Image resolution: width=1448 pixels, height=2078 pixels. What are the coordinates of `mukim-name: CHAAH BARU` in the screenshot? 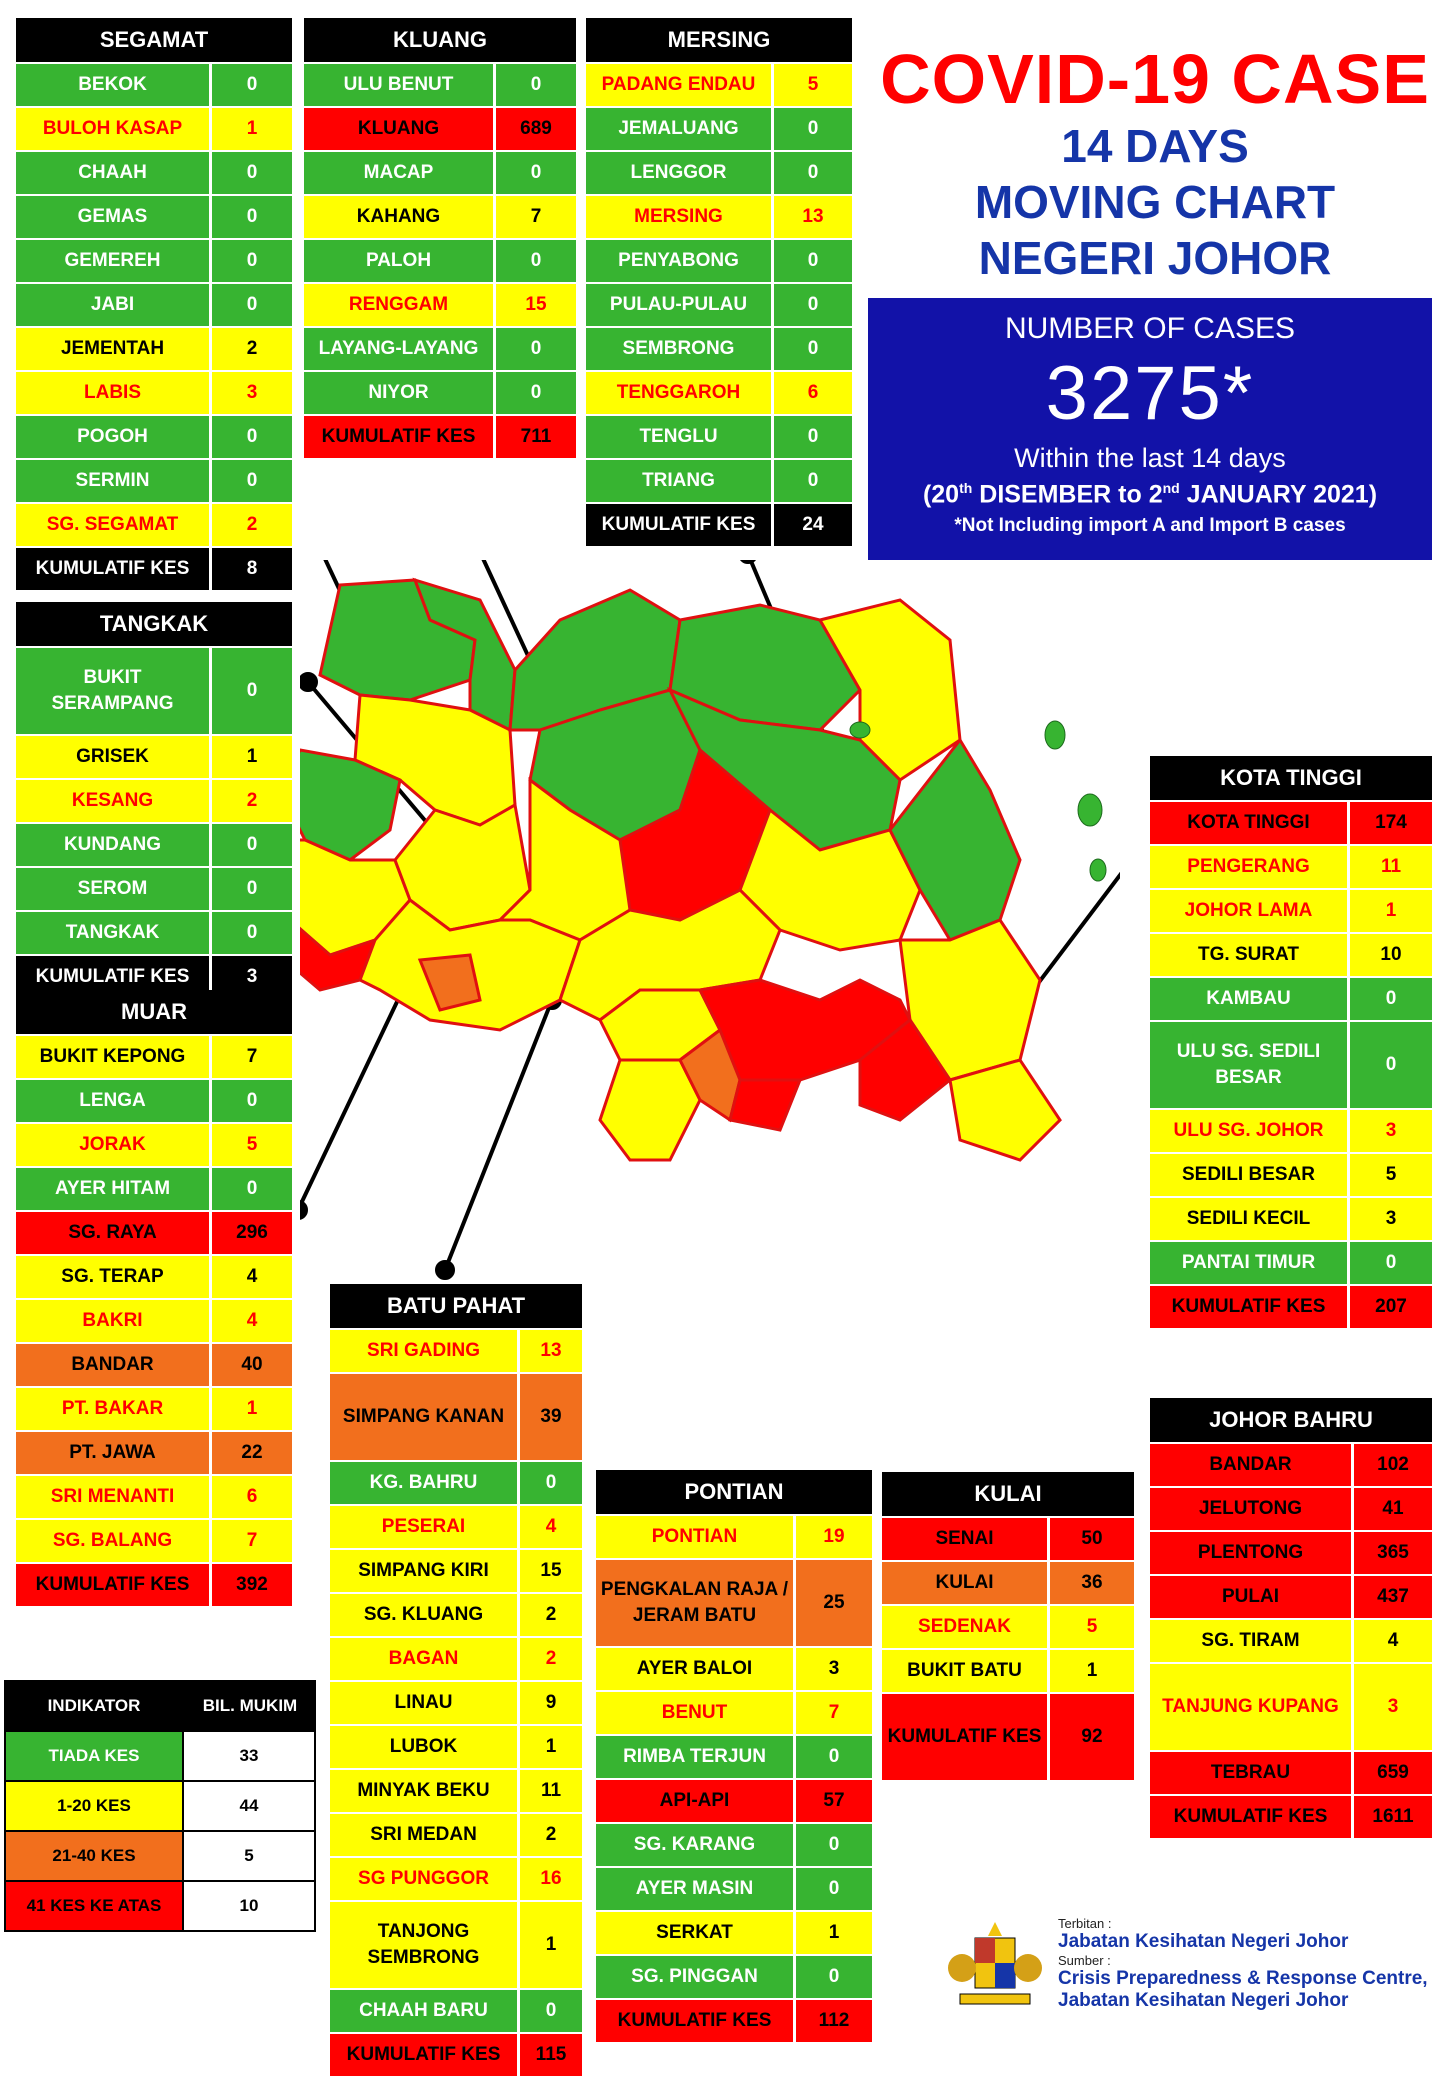 It's located at (425, 2011).